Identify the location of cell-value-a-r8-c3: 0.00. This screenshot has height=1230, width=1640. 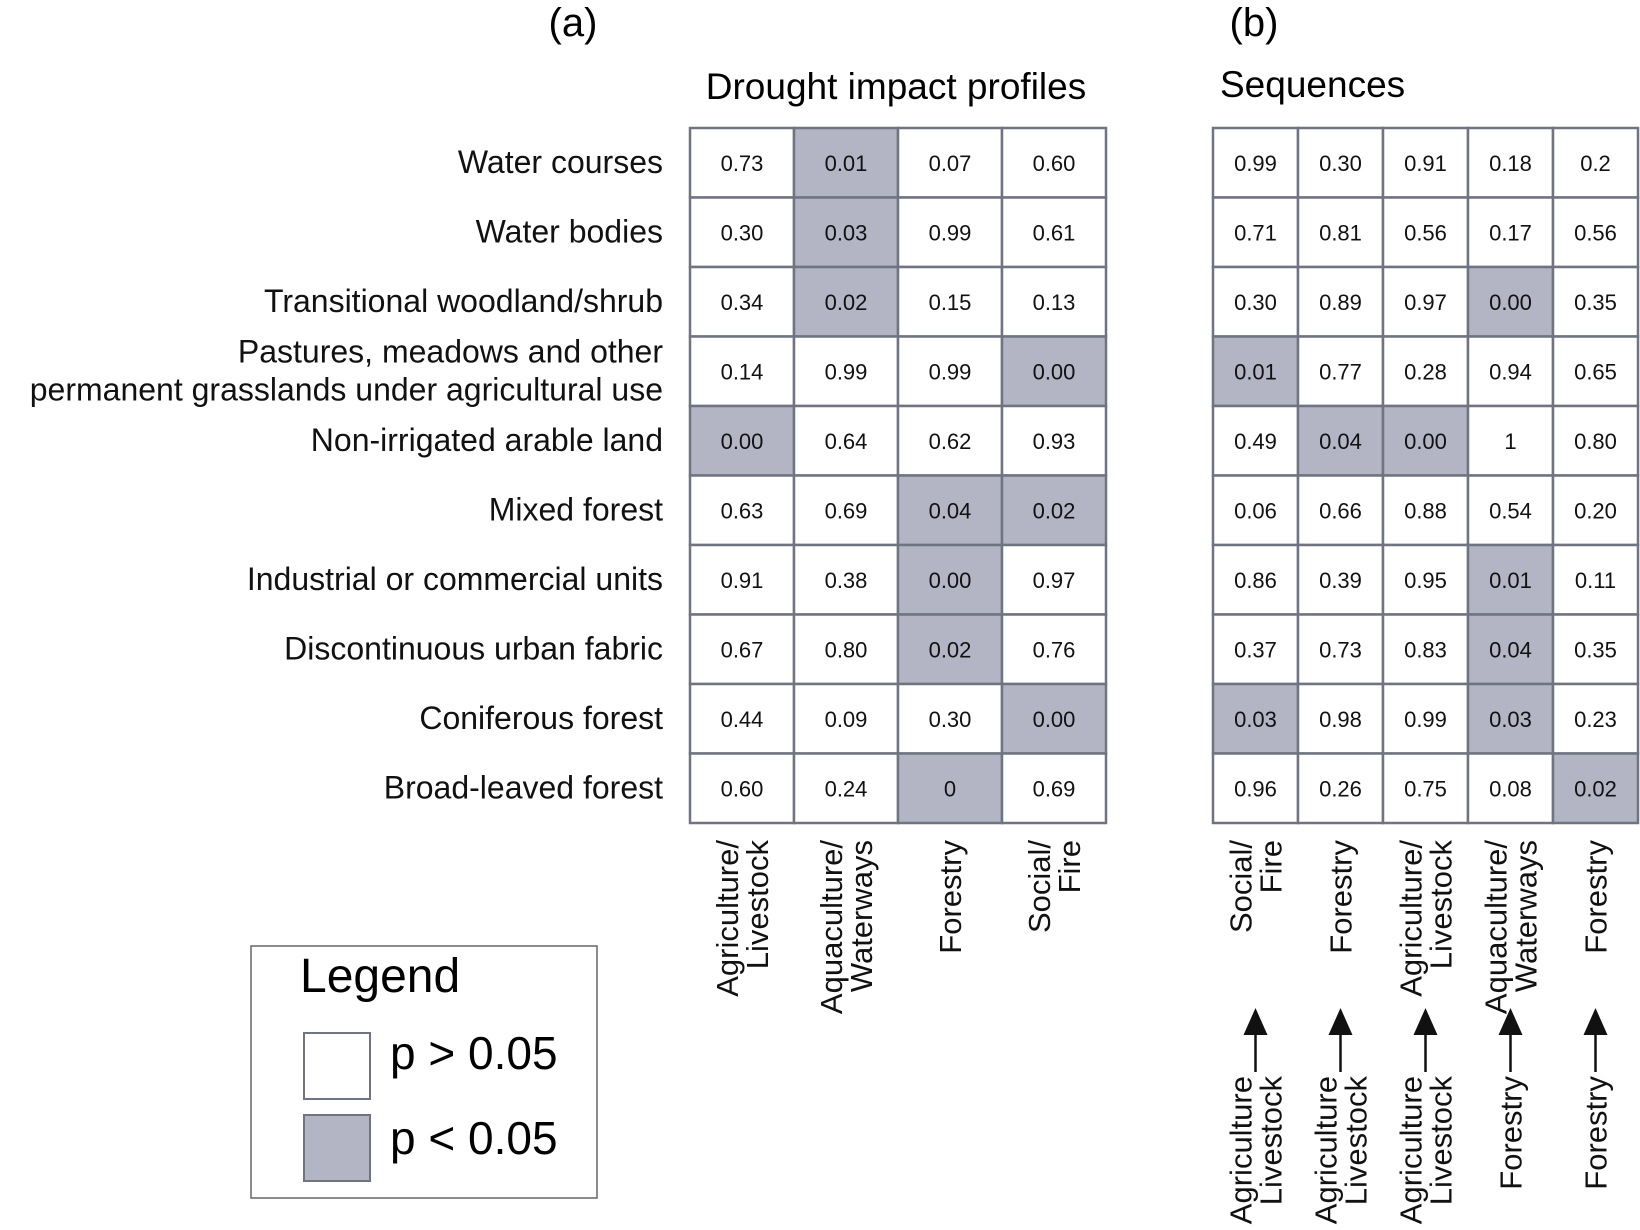
(1054, 719).